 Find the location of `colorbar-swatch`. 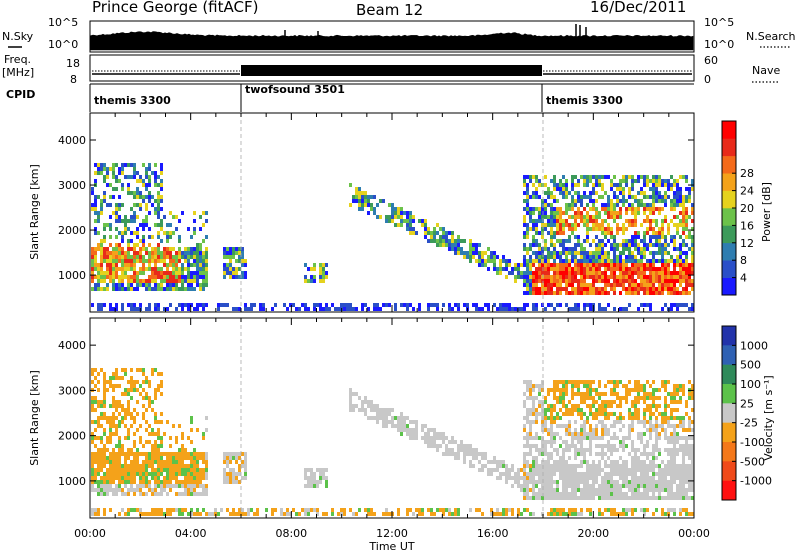

colorbar-swatch is located at coordinates (729, 413).